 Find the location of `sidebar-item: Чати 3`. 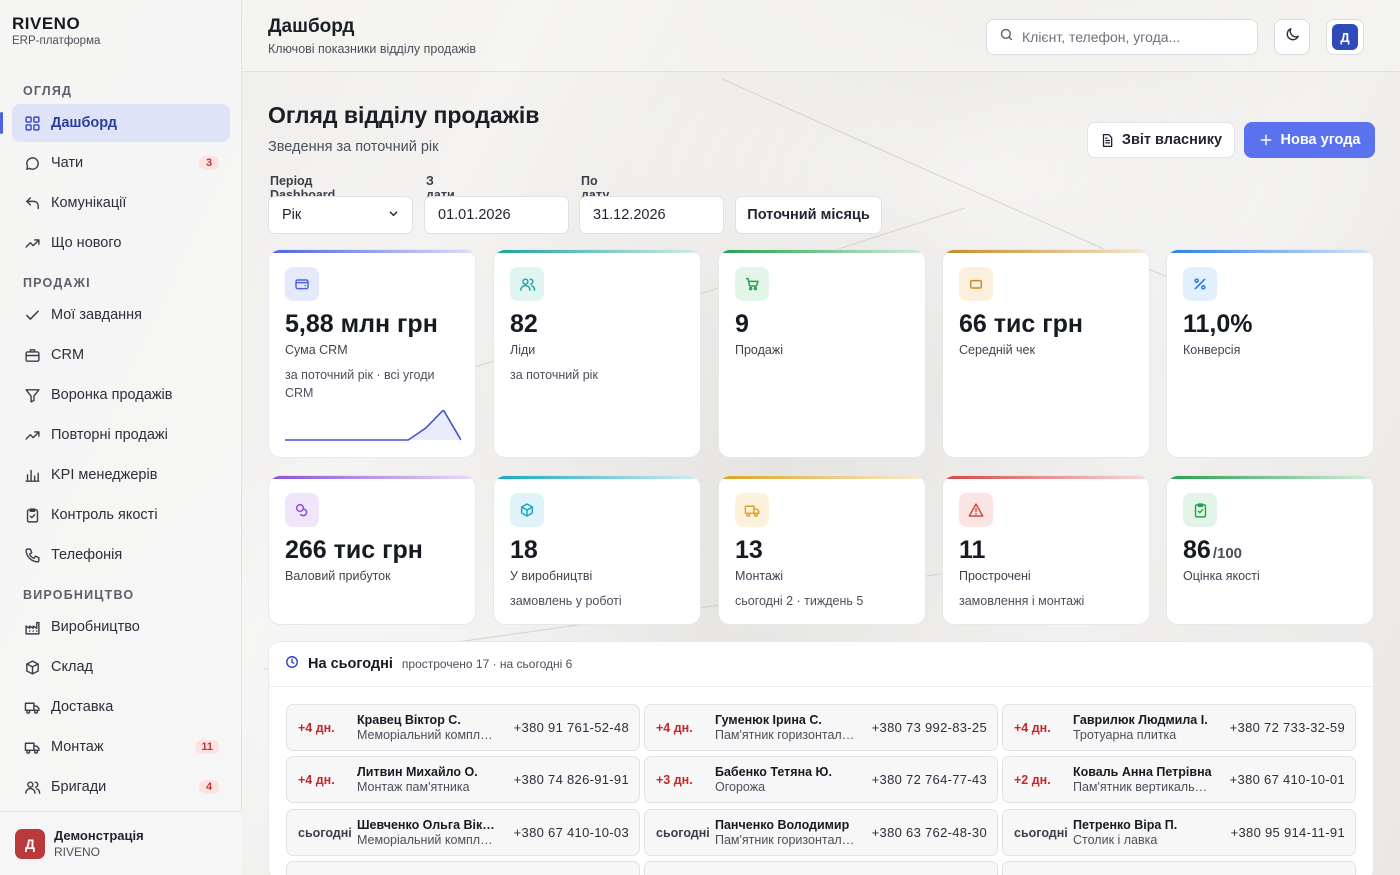

sidebar-item: Чати 3 is located at coordinates (121, 163).